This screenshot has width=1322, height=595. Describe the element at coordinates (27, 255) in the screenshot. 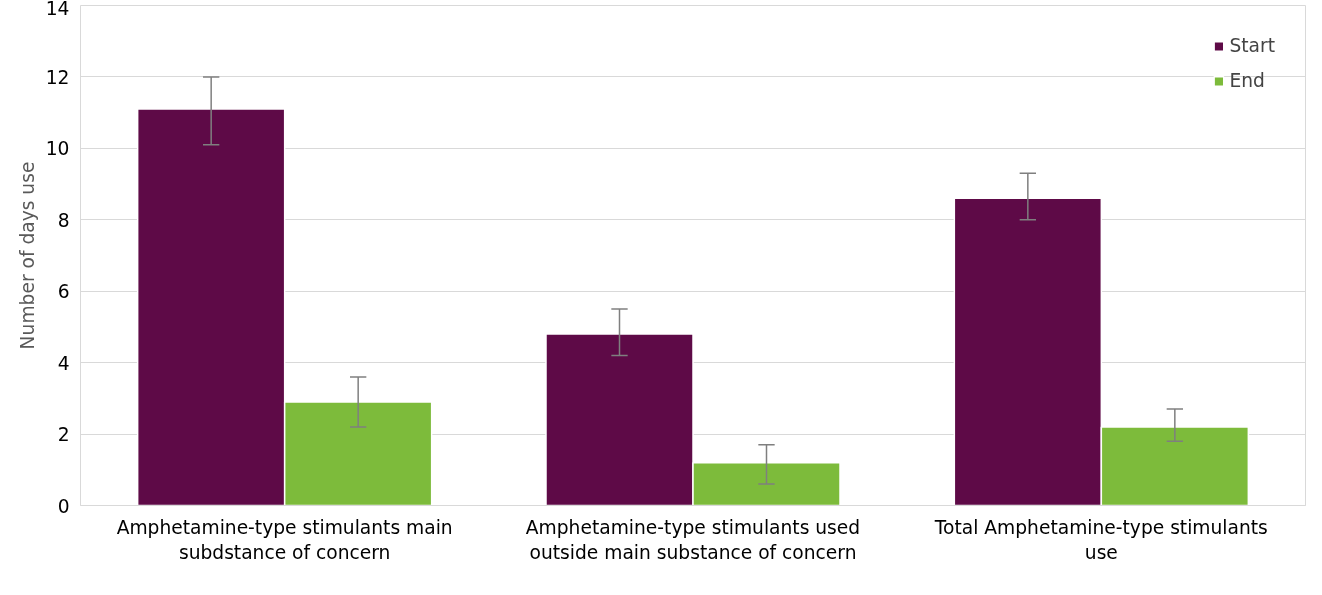

I see `y-axis-title: Number of days use` at that location.